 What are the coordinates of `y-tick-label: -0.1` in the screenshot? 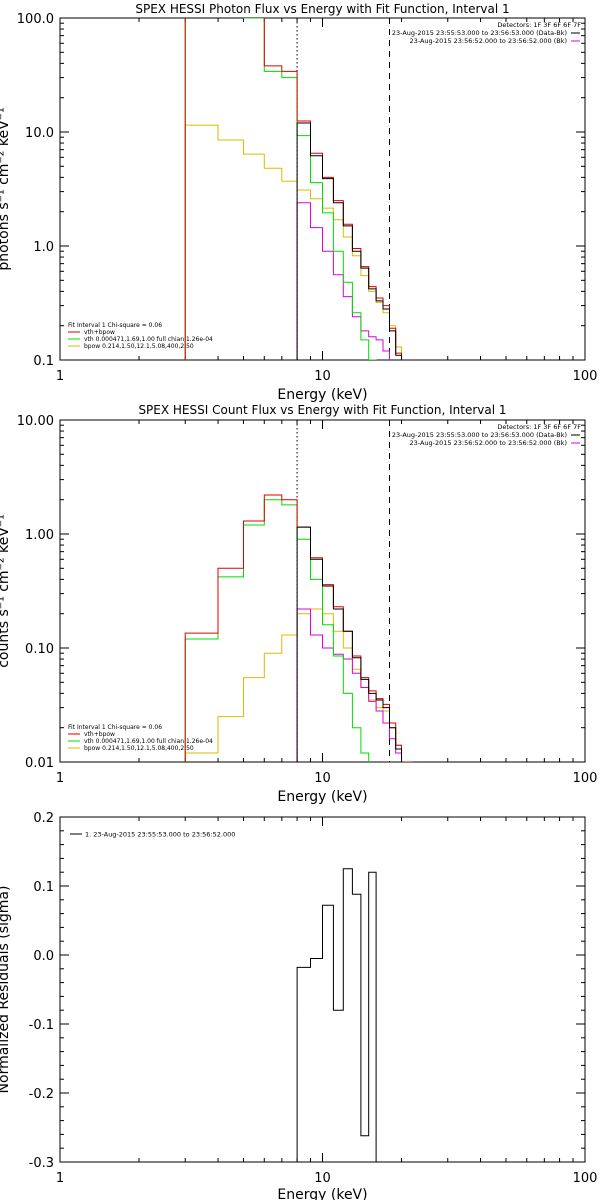 It's located at (41, 1025).